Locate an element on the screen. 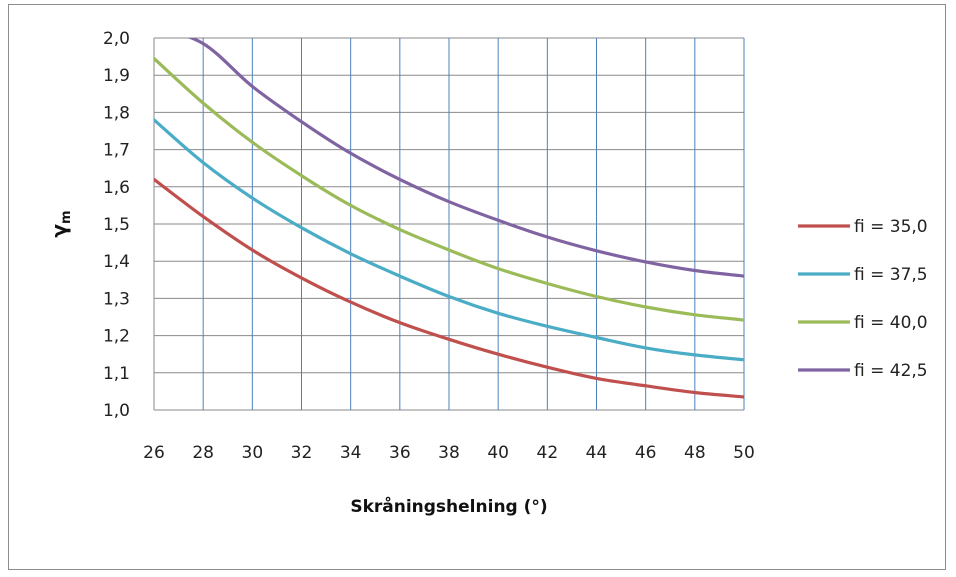 This screenshot has width=956, height=577. x-tick-labels: 26 28 30 32 34 36 38 40 42 44 46 48 50 is located at coordinates (449, 453).